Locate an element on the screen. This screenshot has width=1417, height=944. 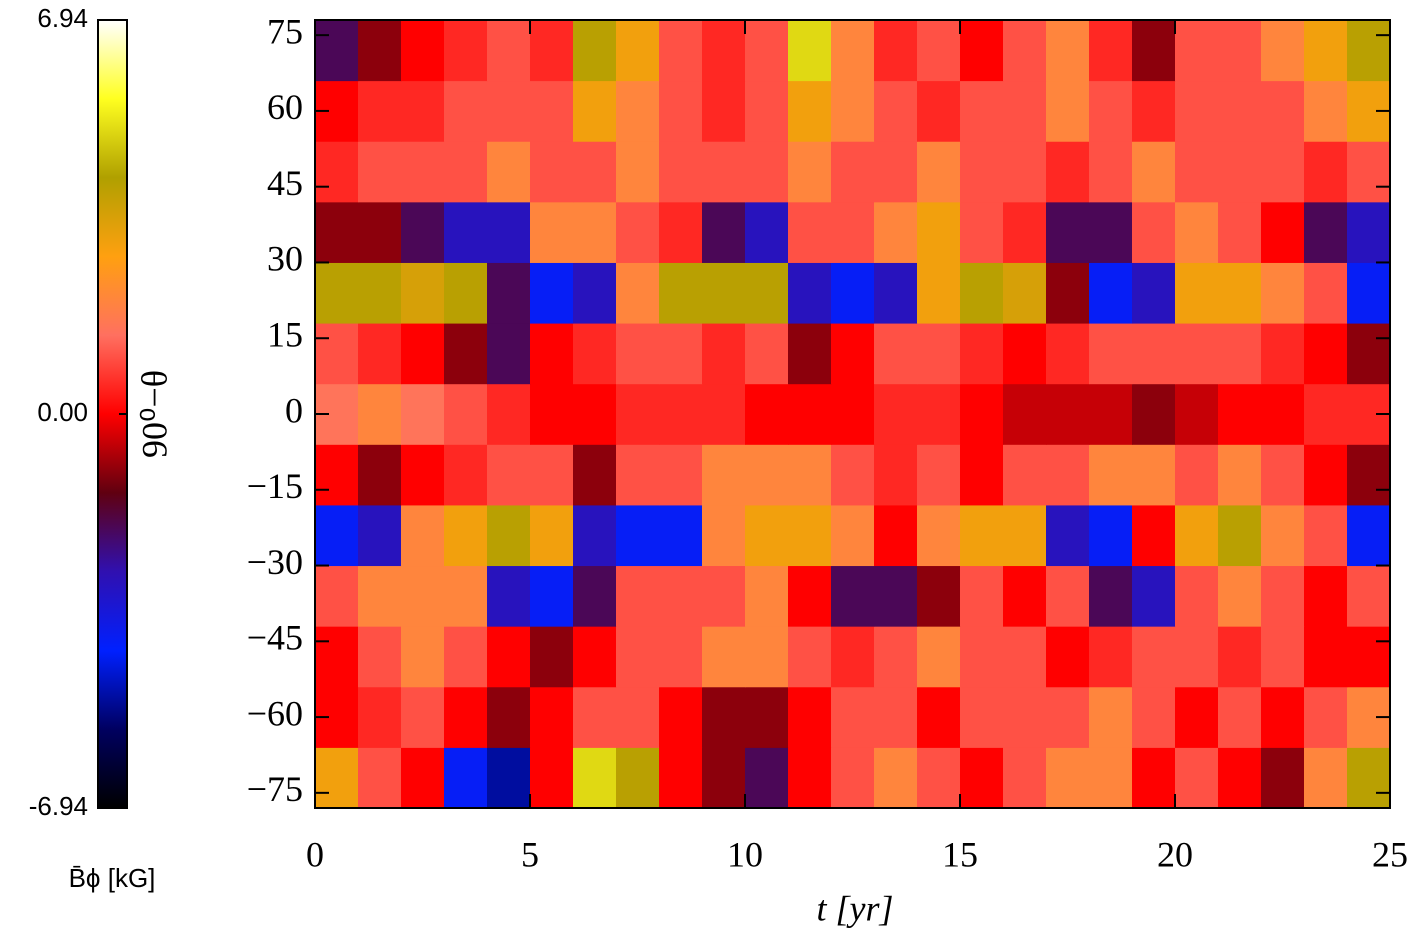
colorbar-tick-label: -6.94 is located at coordinates (58, 806).